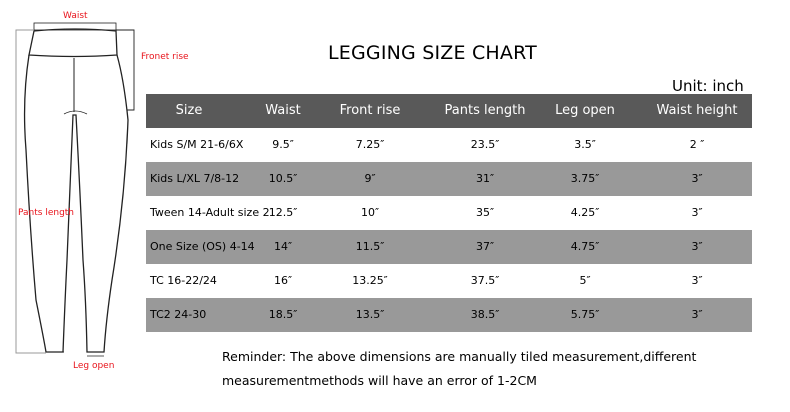 The image size is (790, 412). I want to click on table-cell: 31″, so click(485, 178).